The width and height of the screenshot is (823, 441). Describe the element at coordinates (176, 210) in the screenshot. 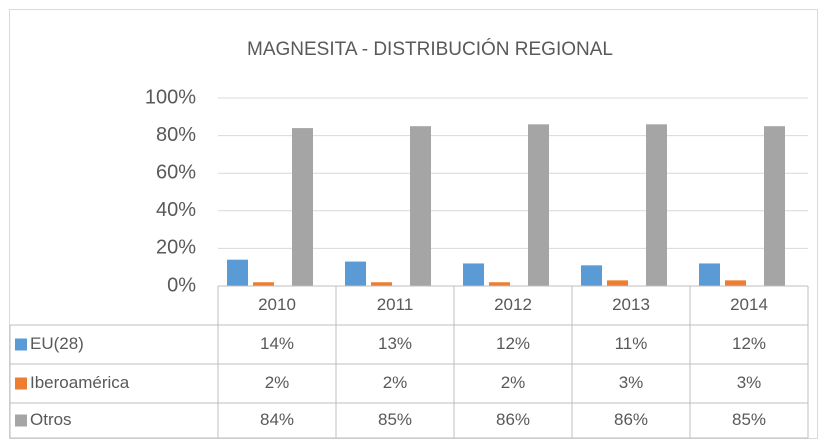

I see `y-tick-label: 40%` at that location.